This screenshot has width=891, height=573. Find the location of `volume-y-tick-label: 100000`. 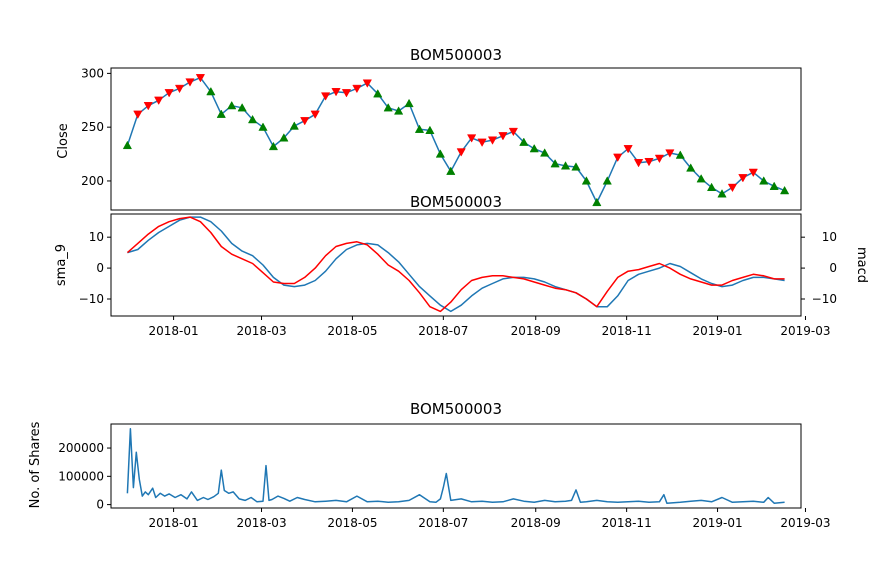

volume-y-tick-label: 100000 is located at coordinates (81, 476).